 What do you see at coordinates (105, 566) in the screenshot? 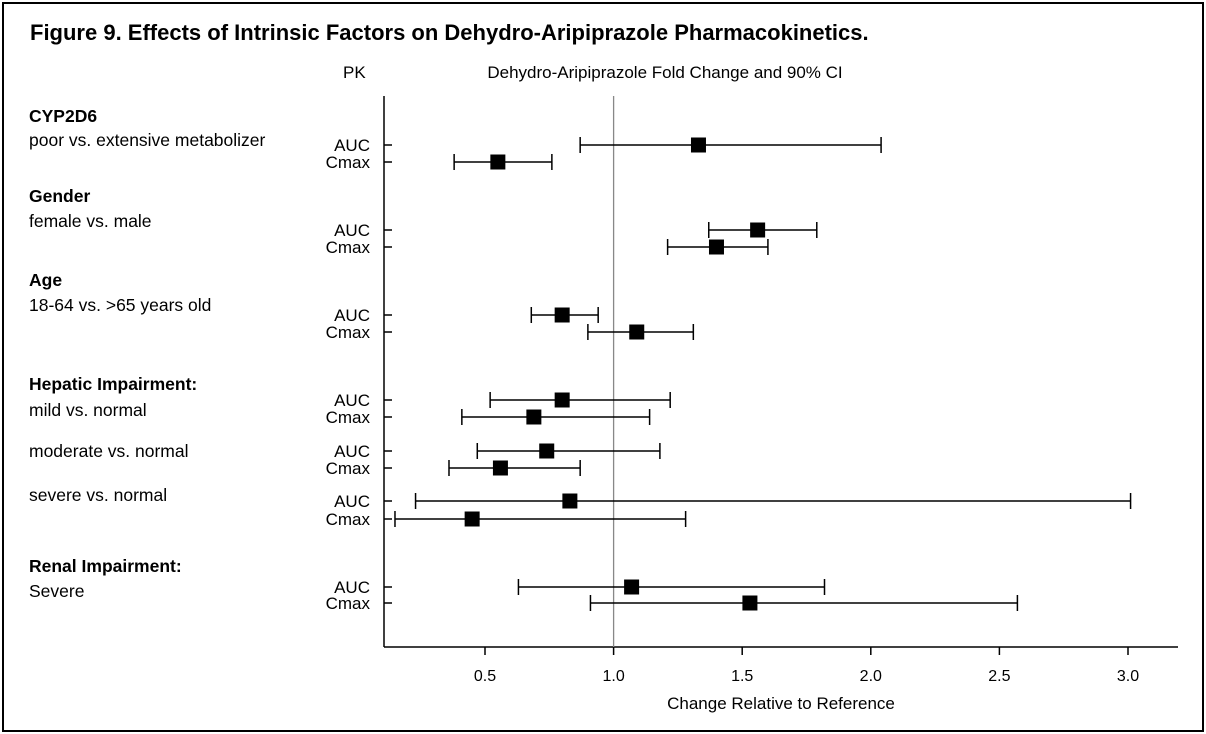
I see `group-title: Renal Impairment:` at bounding box center [105, 566].